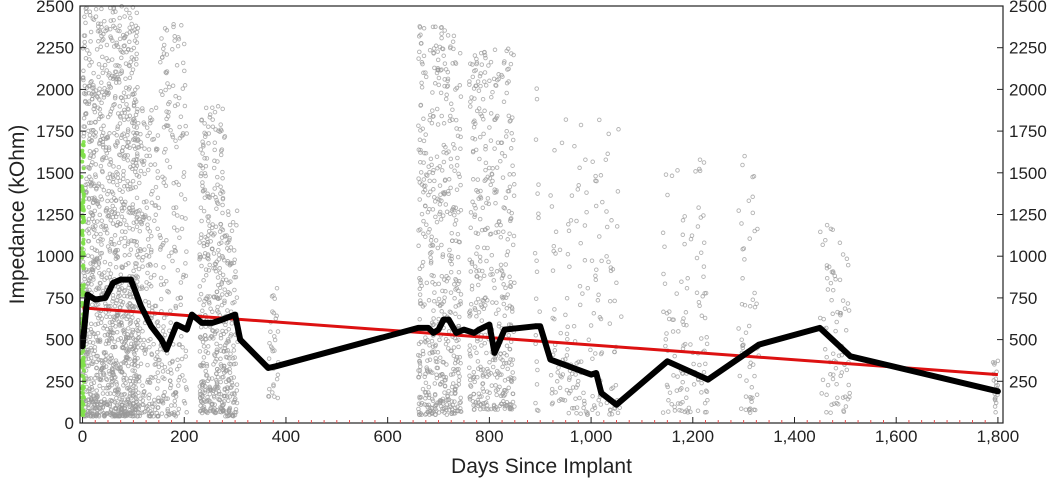  What do you see at coordinates (55, 89) in the screenshot?
I see `y-tick-label: 2000` at bounding box center [55, 89].